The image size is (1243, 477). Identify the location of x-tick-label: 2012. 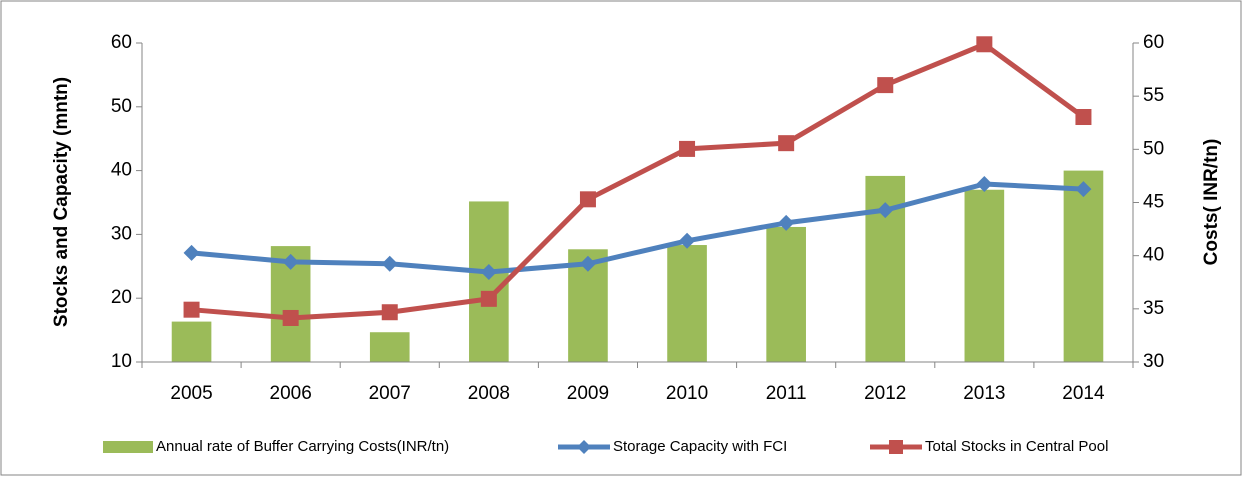
(885, 393).